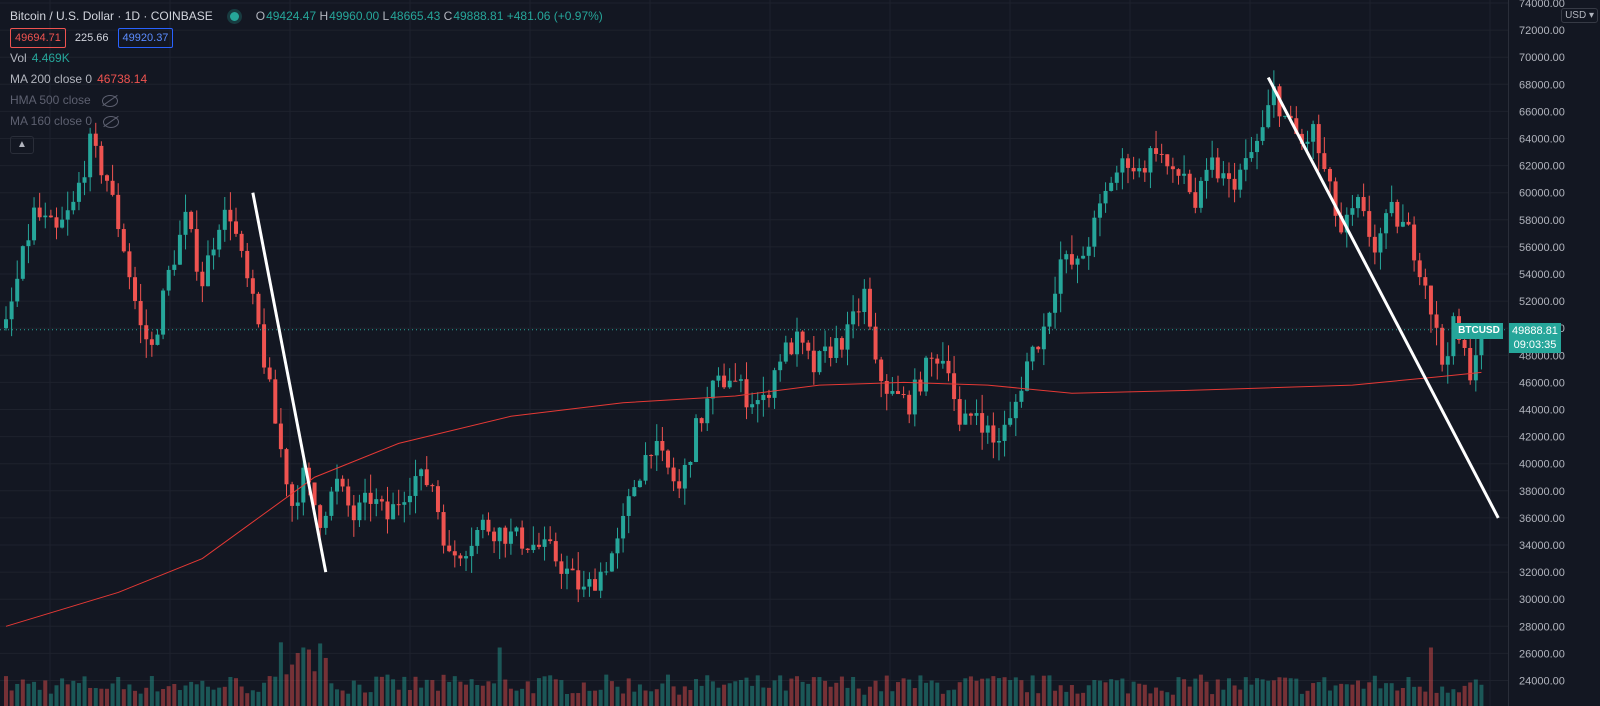 This screenshot has height=706, width=1600. Describe the element at coordinates (22, 145) in the screenshot. I see `collapse-legend-button: ▲` at that location.